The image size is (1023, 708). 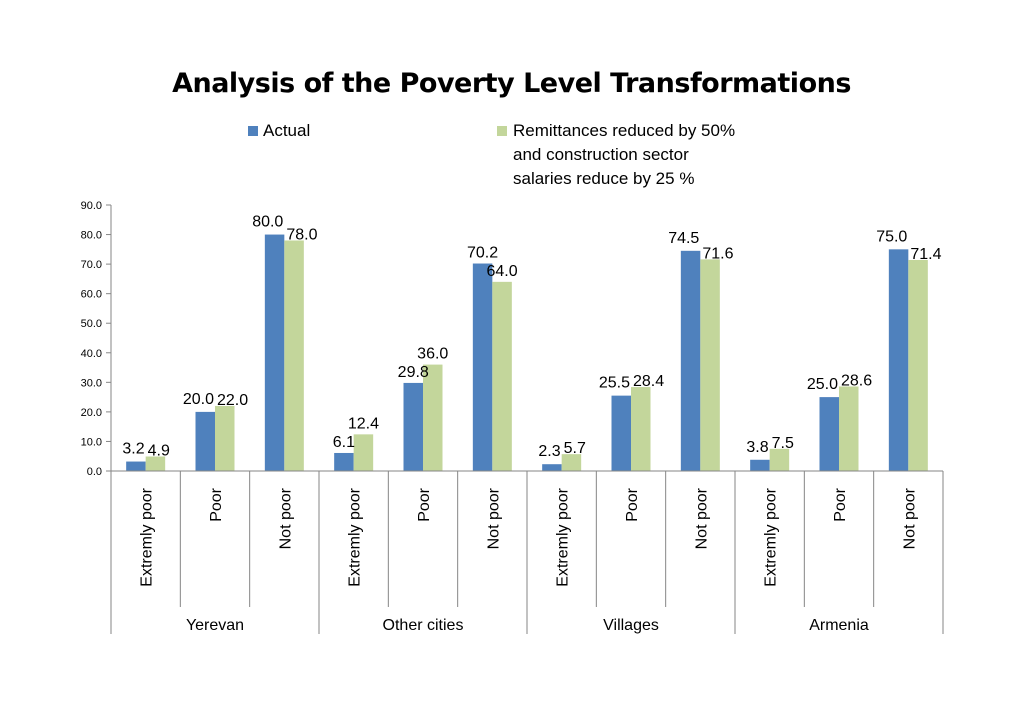 I want to click on data-label-actual: 29.8, so click(x=413, y=372).